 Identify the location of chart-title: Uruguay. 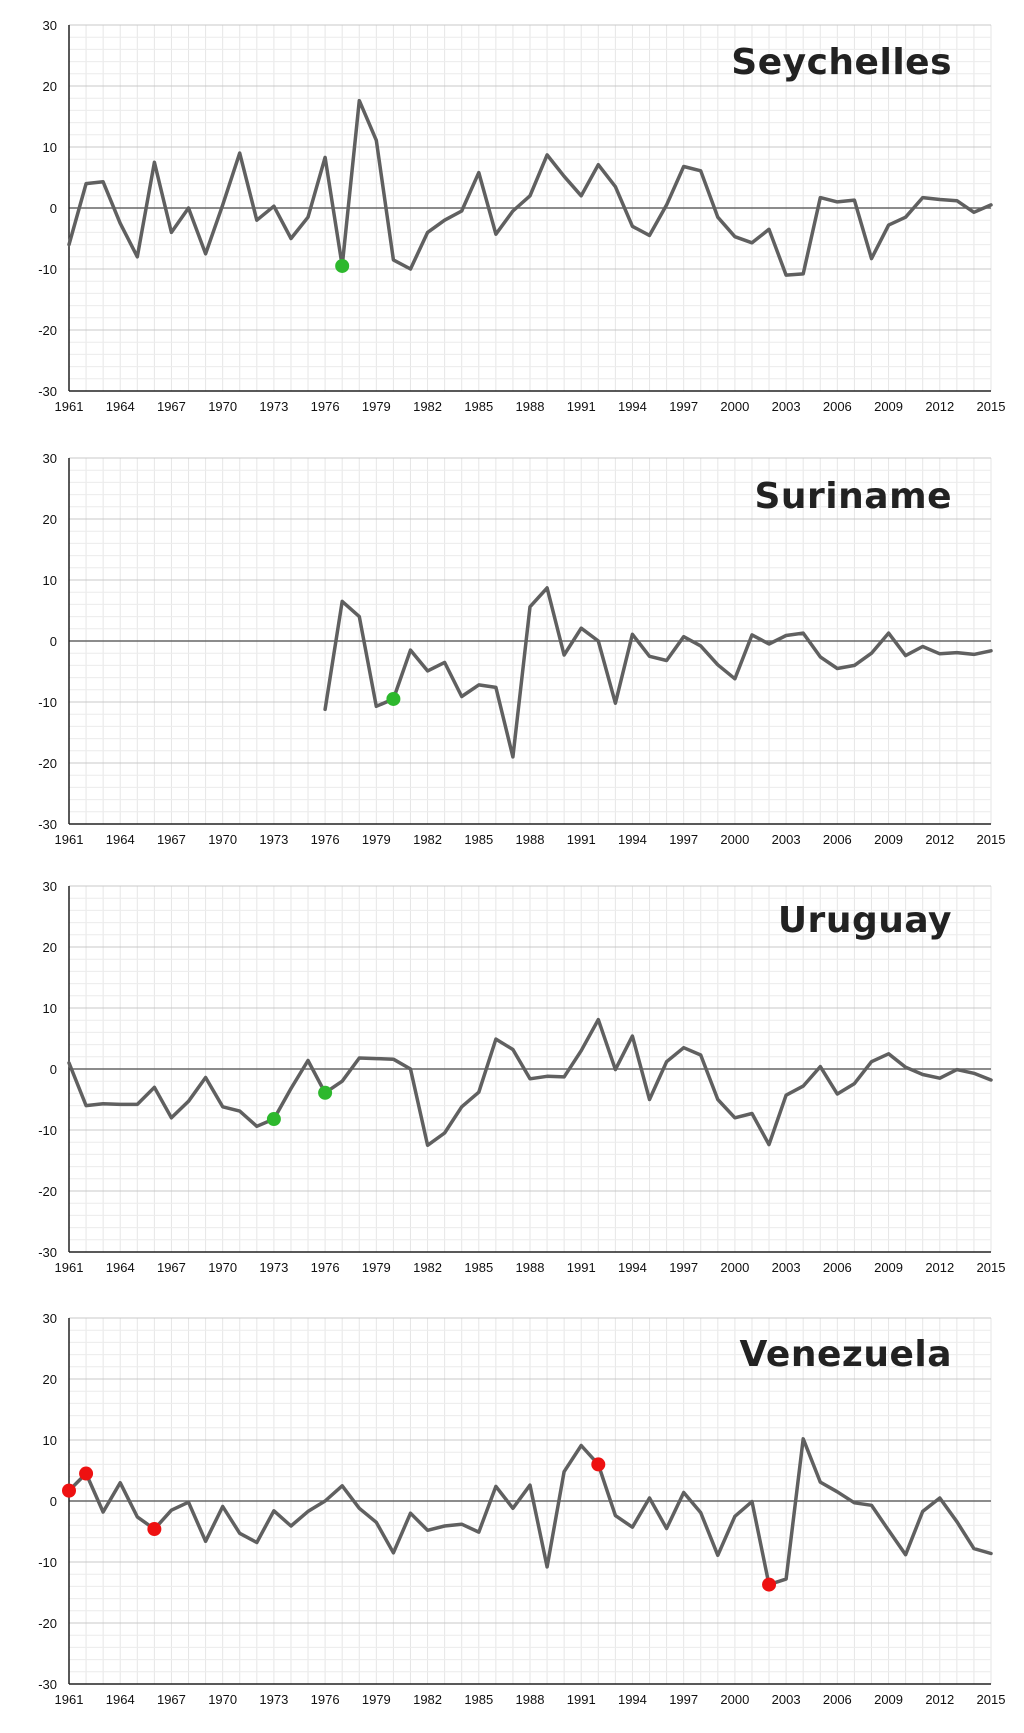
(864, 920).